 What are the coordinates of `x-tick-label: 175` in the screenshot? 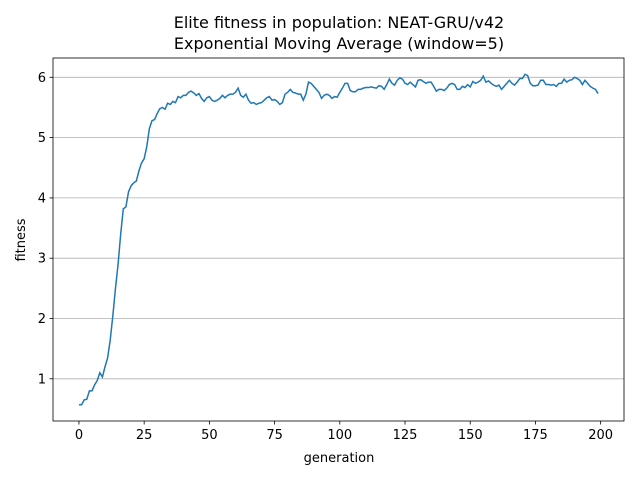 It's located at (535, 435).